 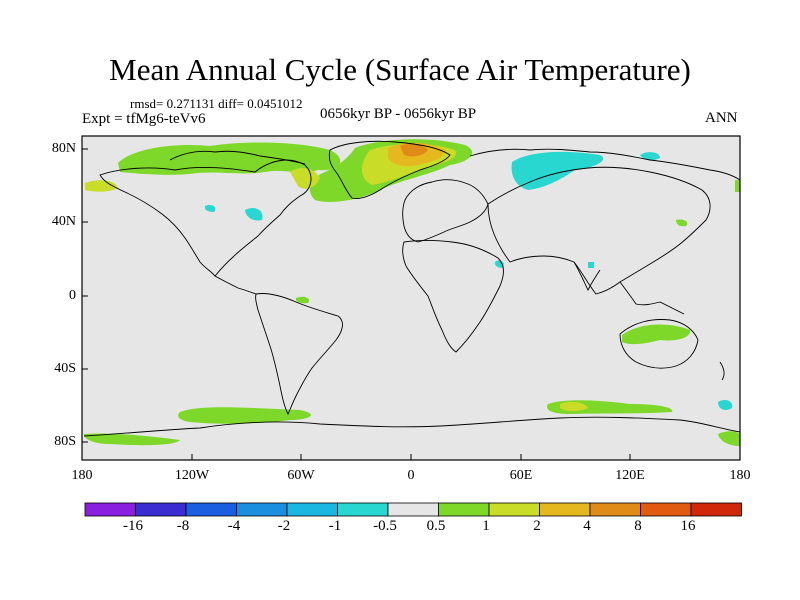 I want to click on coast-new-zealand, so click(x=722, y=371).